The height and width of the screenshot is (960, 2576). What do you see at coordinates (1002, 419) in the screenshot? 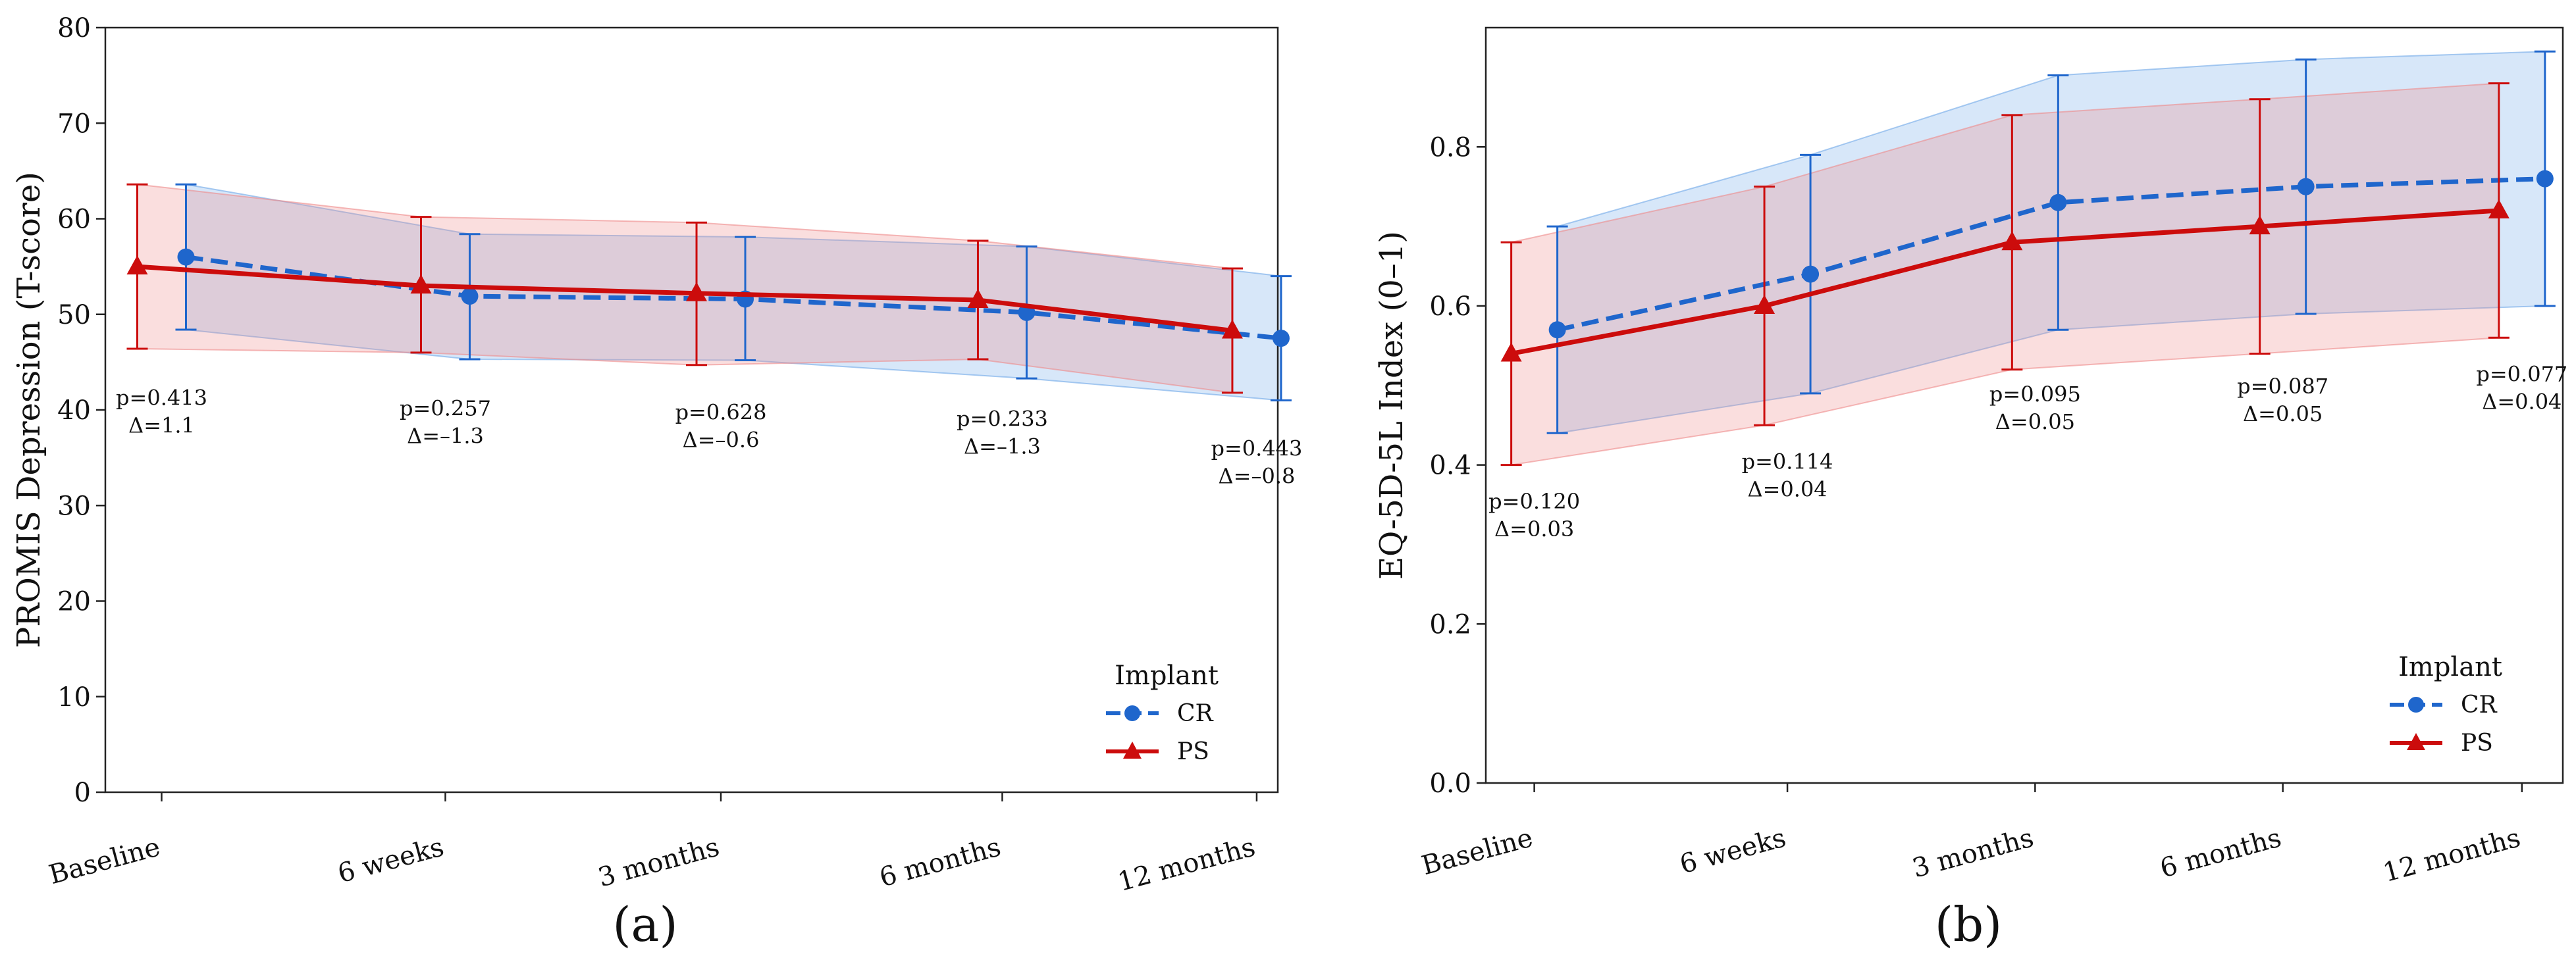
I see `p-value-label: p=0.233` at bounding box center [1002, 419].